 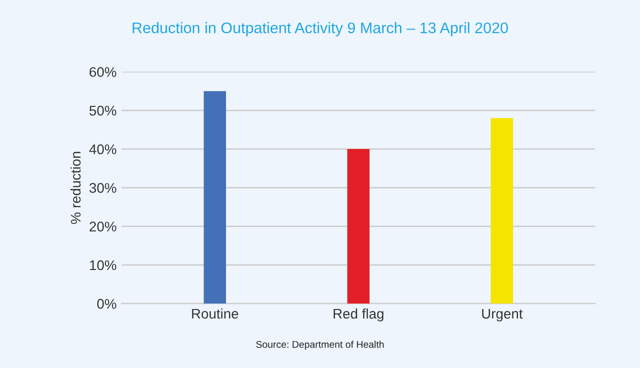 What do you see at coordinates (103, 227) in the screenshot?
I see `y-tick-label: 20%` at bounding box center [103, 227].